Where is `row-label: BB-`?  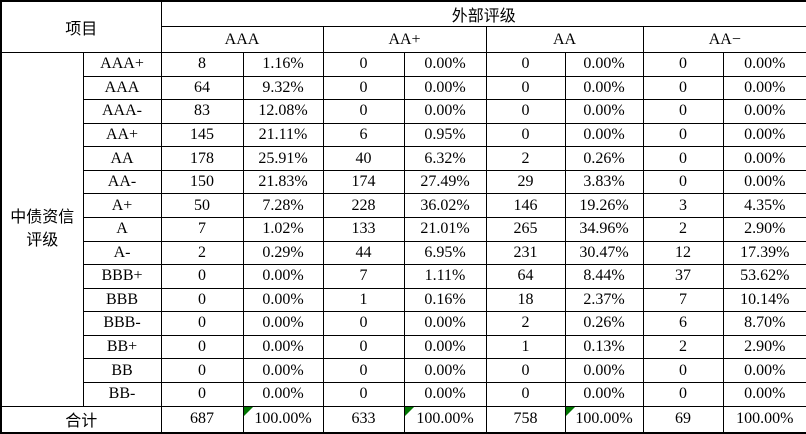 row-label: BB- is located at coordinates (122, 394).